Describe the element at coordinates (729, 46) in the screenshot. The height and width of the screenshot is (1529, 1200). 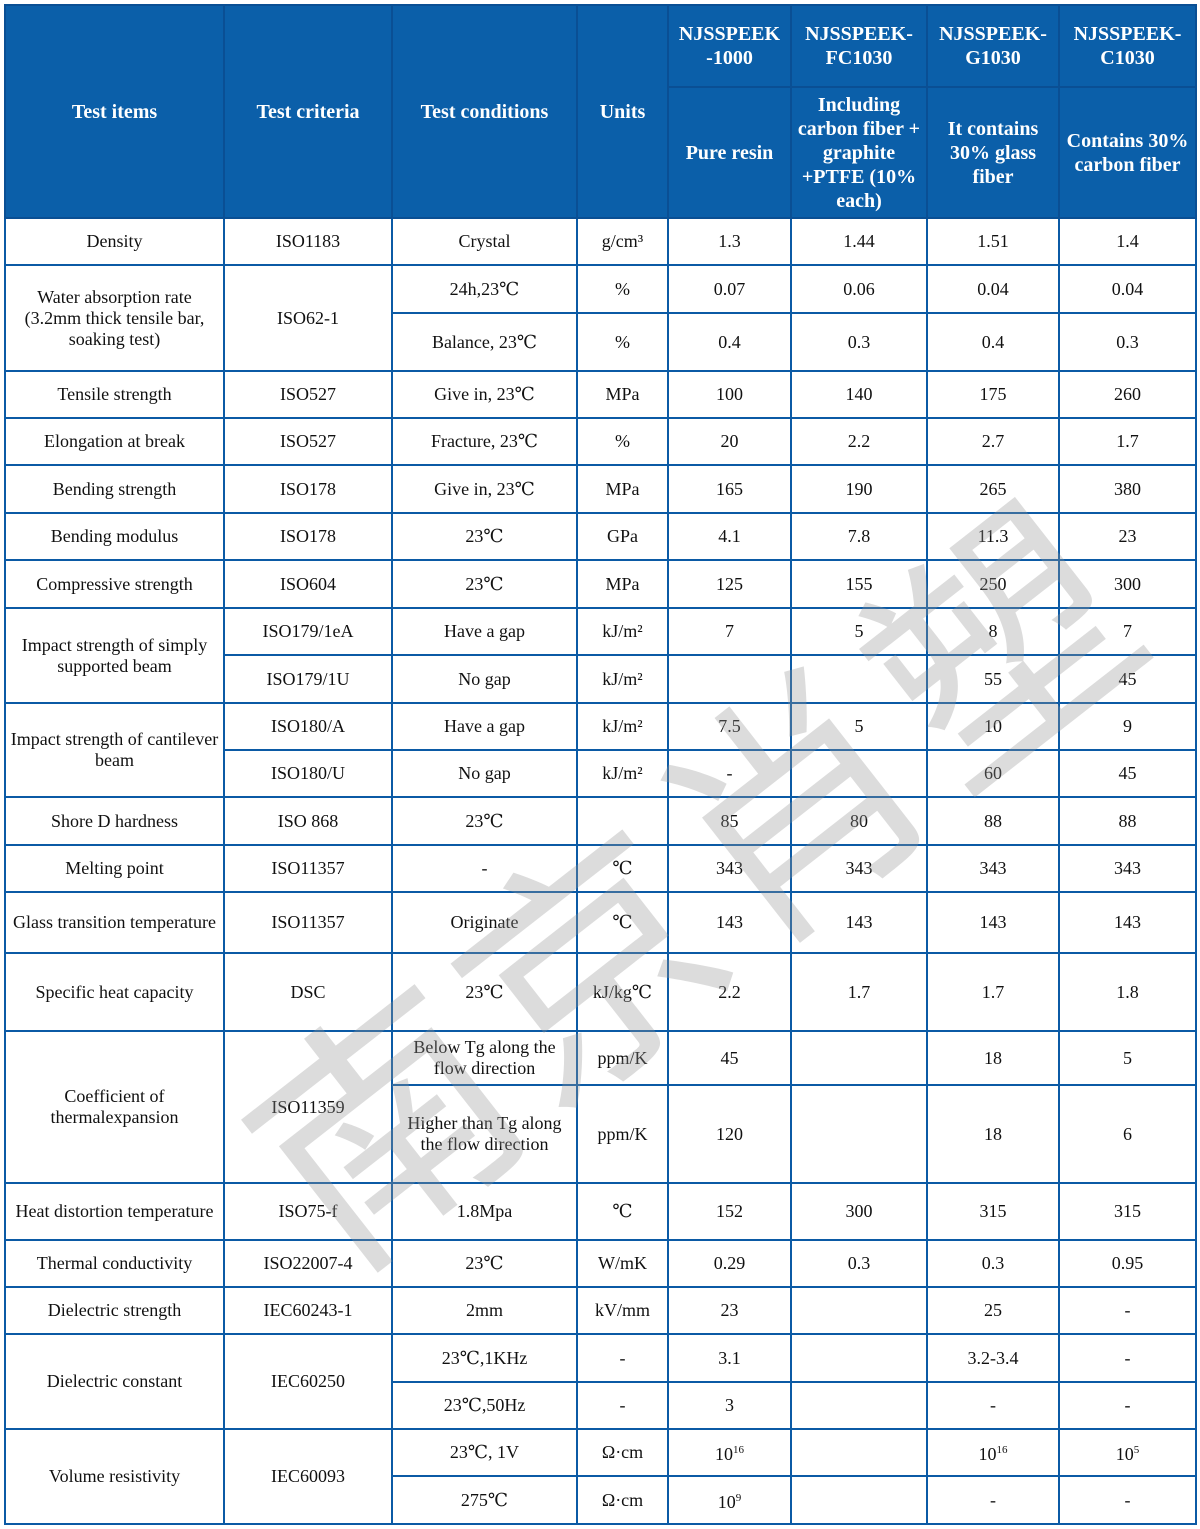
I see `cell-text: NJSSPEEK-1000` at that location.